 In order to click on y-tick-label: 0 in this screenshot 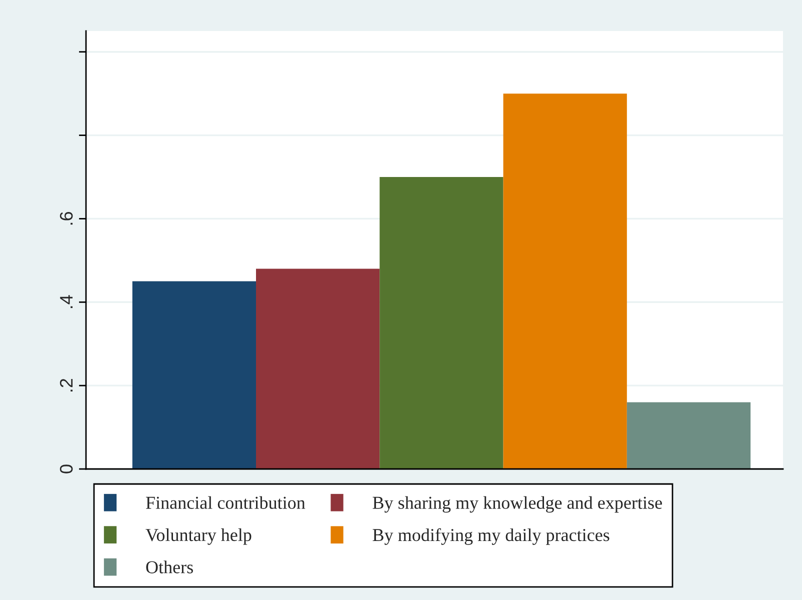, I will do `click(66, 469)`.